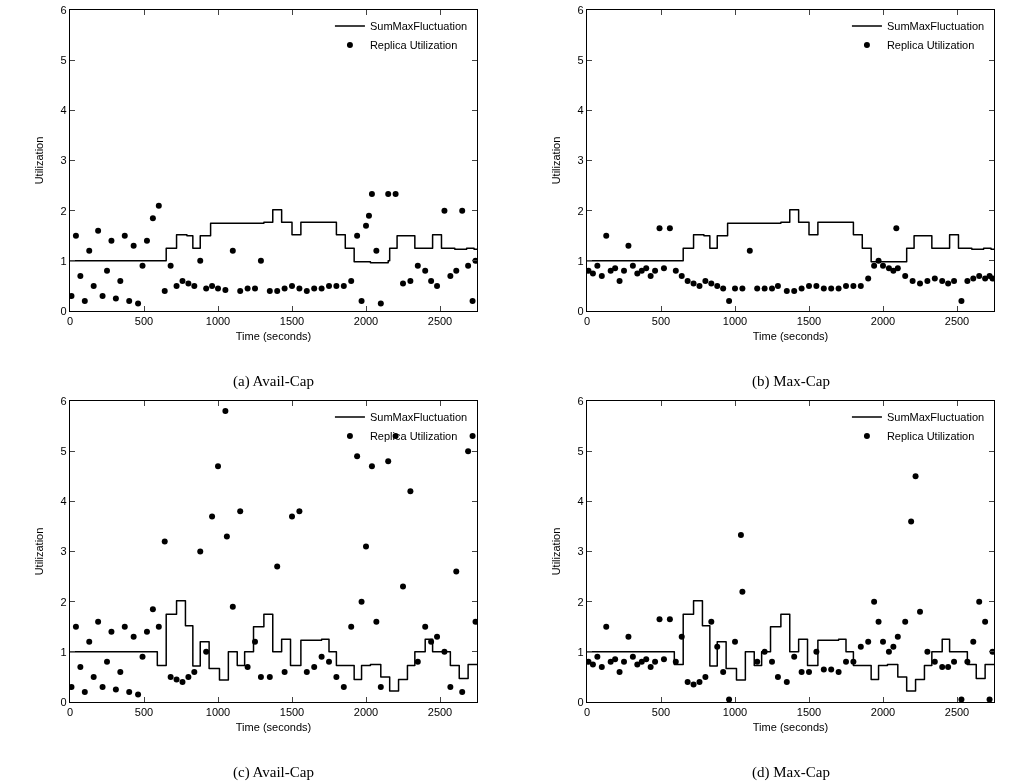 This screenshot has height=783, width=1034. Describe the element at coordinates (273, 772) in the screenshot. I see `text: (c) Avail-Cap` at that location.